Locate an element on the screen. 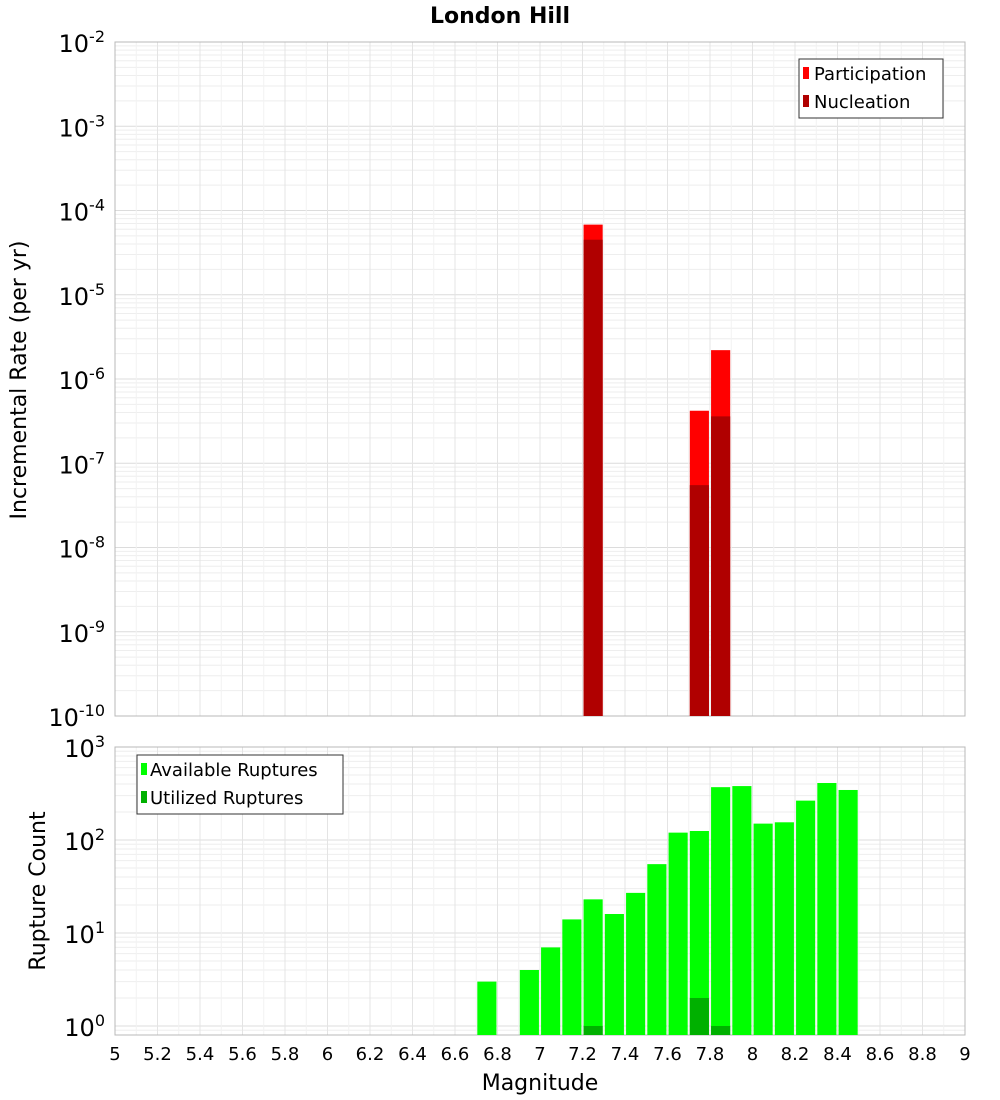 Image resolution: width=1000 pixels, height=1100 pixels. top-y-tick-label: 10⁻³ is located at coordinates (82, 126).